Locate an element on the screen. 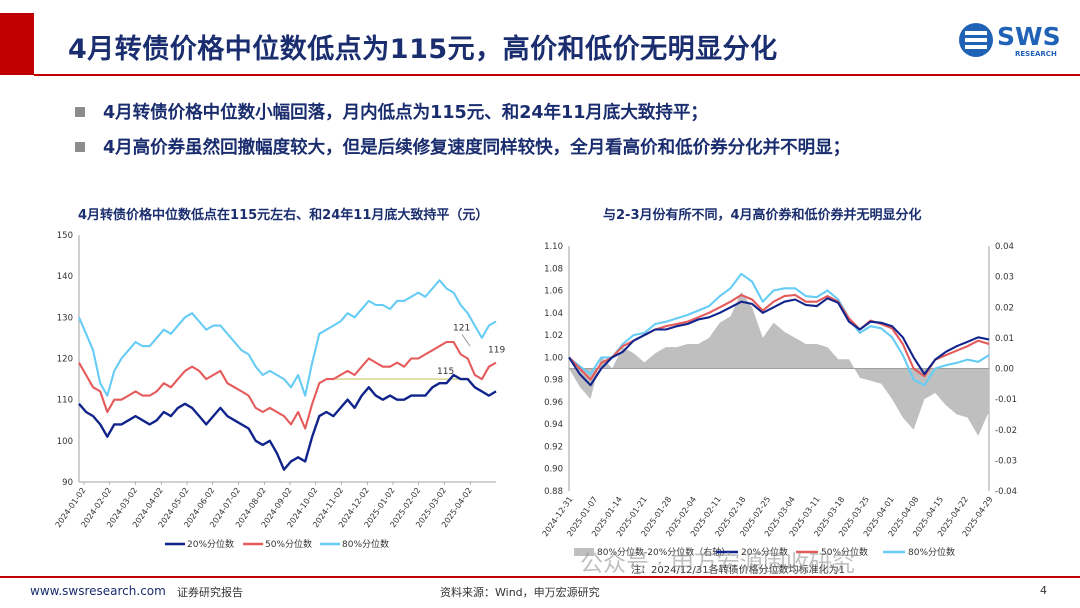  left-y-tick-label: 140 is located at coordinates (65, 277).